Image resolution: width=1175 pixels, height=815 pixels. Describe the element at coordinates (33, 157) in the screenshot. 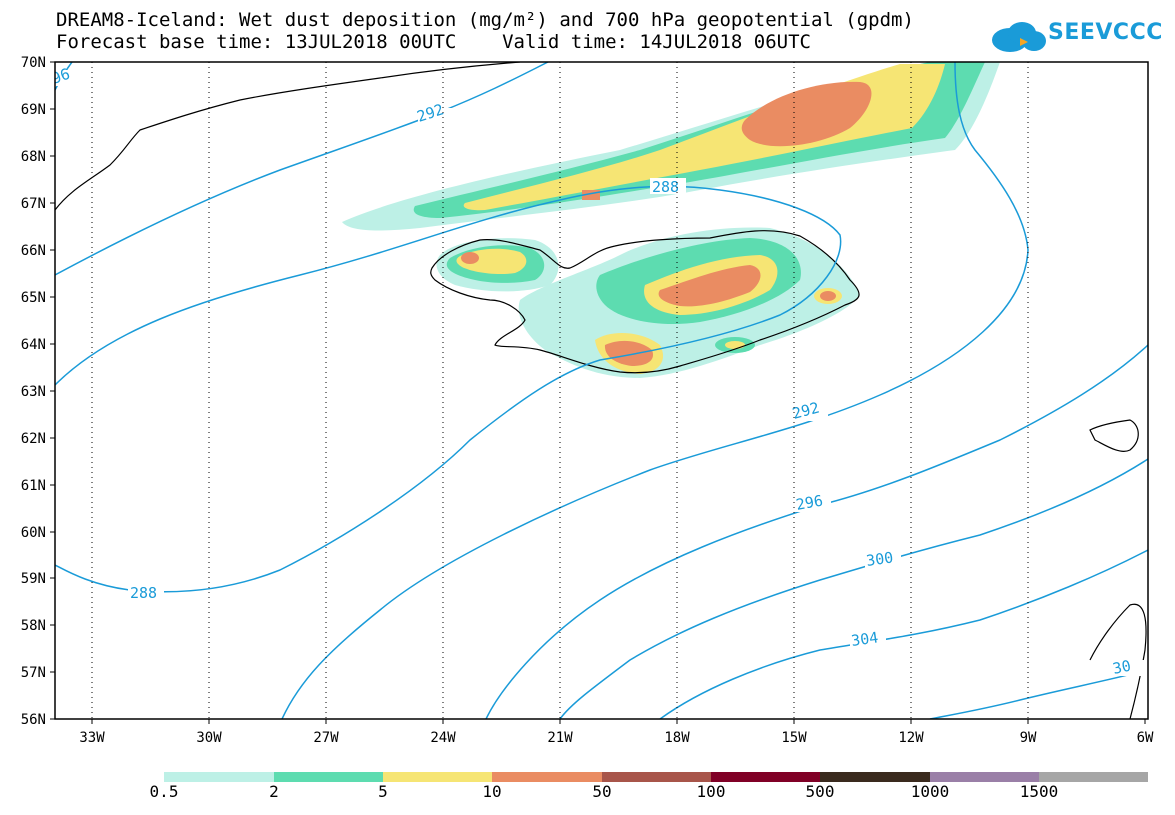

I see `lat-label-68n: 68N` at that location.